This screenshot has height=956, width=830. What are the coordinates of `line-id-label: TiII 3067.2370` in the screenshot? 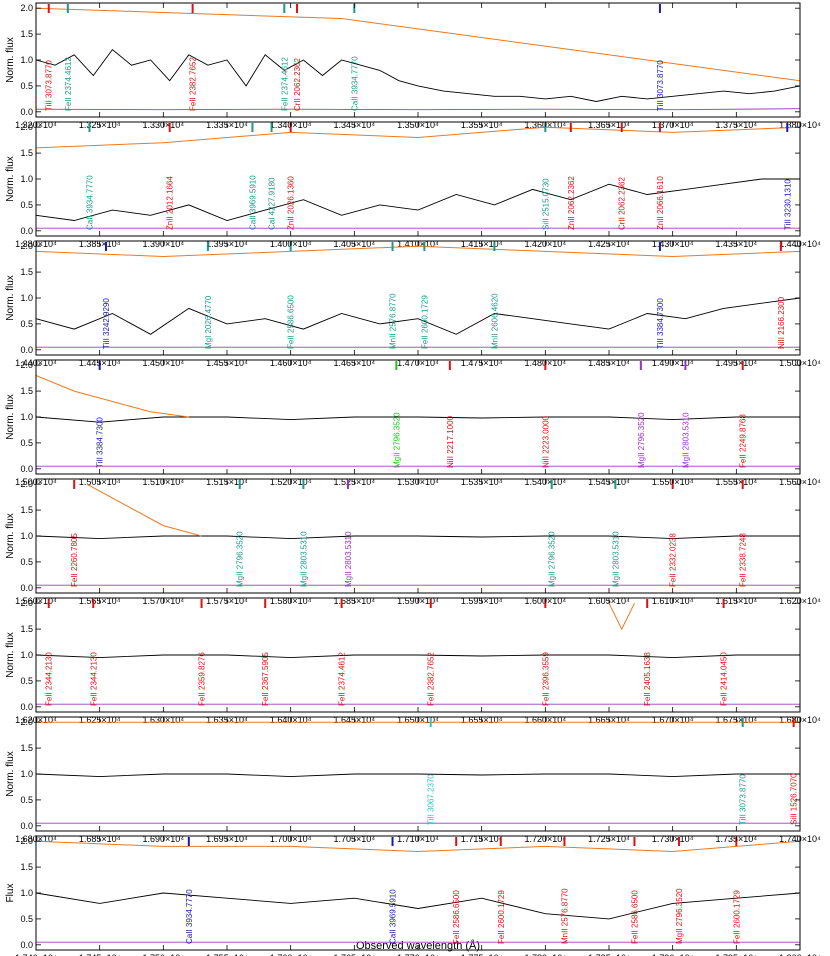 It's located at (431, 799).